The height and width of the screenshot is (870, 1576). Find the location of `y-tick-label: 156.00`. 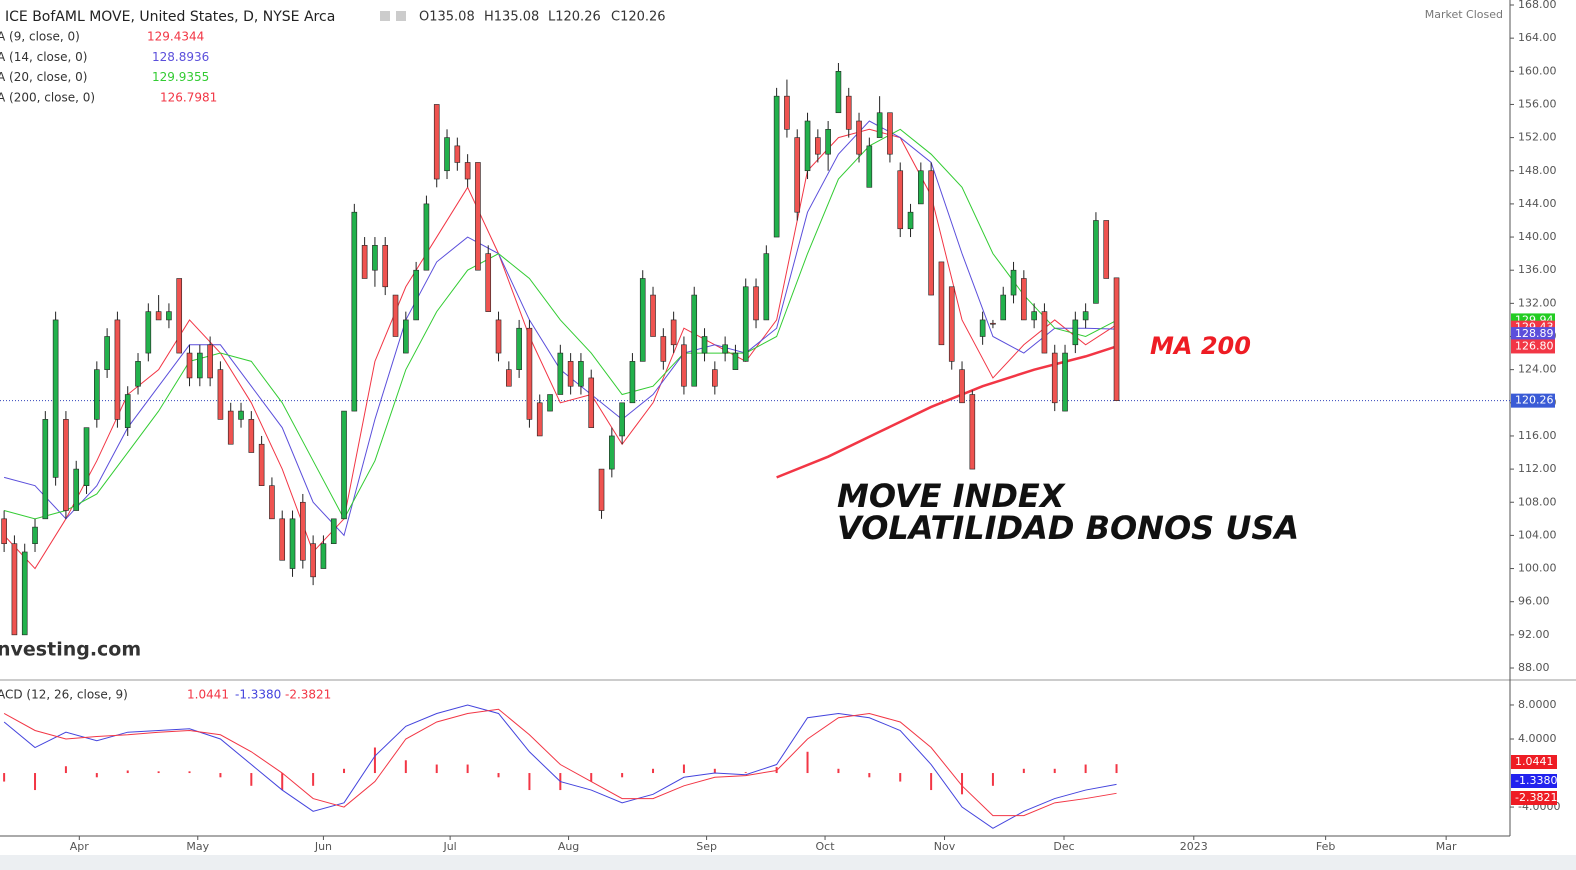

y-tick-label: 156.00 is located at coordinates (1537, 103).